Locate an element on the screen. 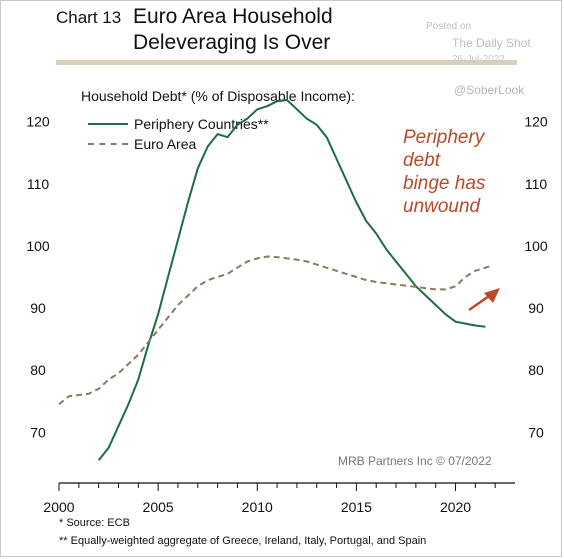 Image resolution: width=564 pixels, height=559 pixels. x-tick-label: 2000 is located at coordinates (58, 507).